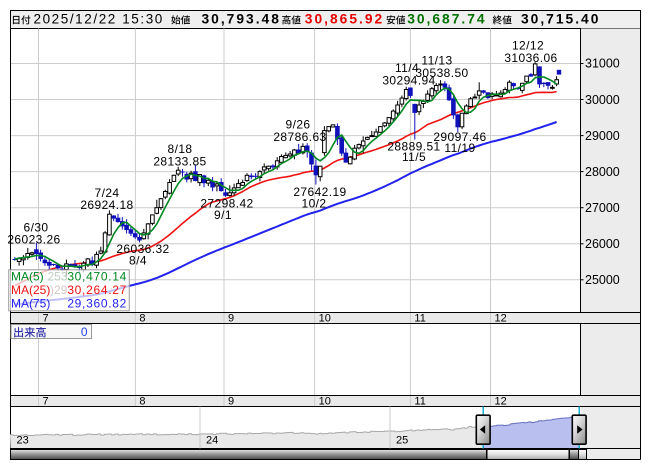  What do you see at coordinates (408, 81) in the screenshot?
I see `svg-text: 30294.94` at bounding box center [408, 81].